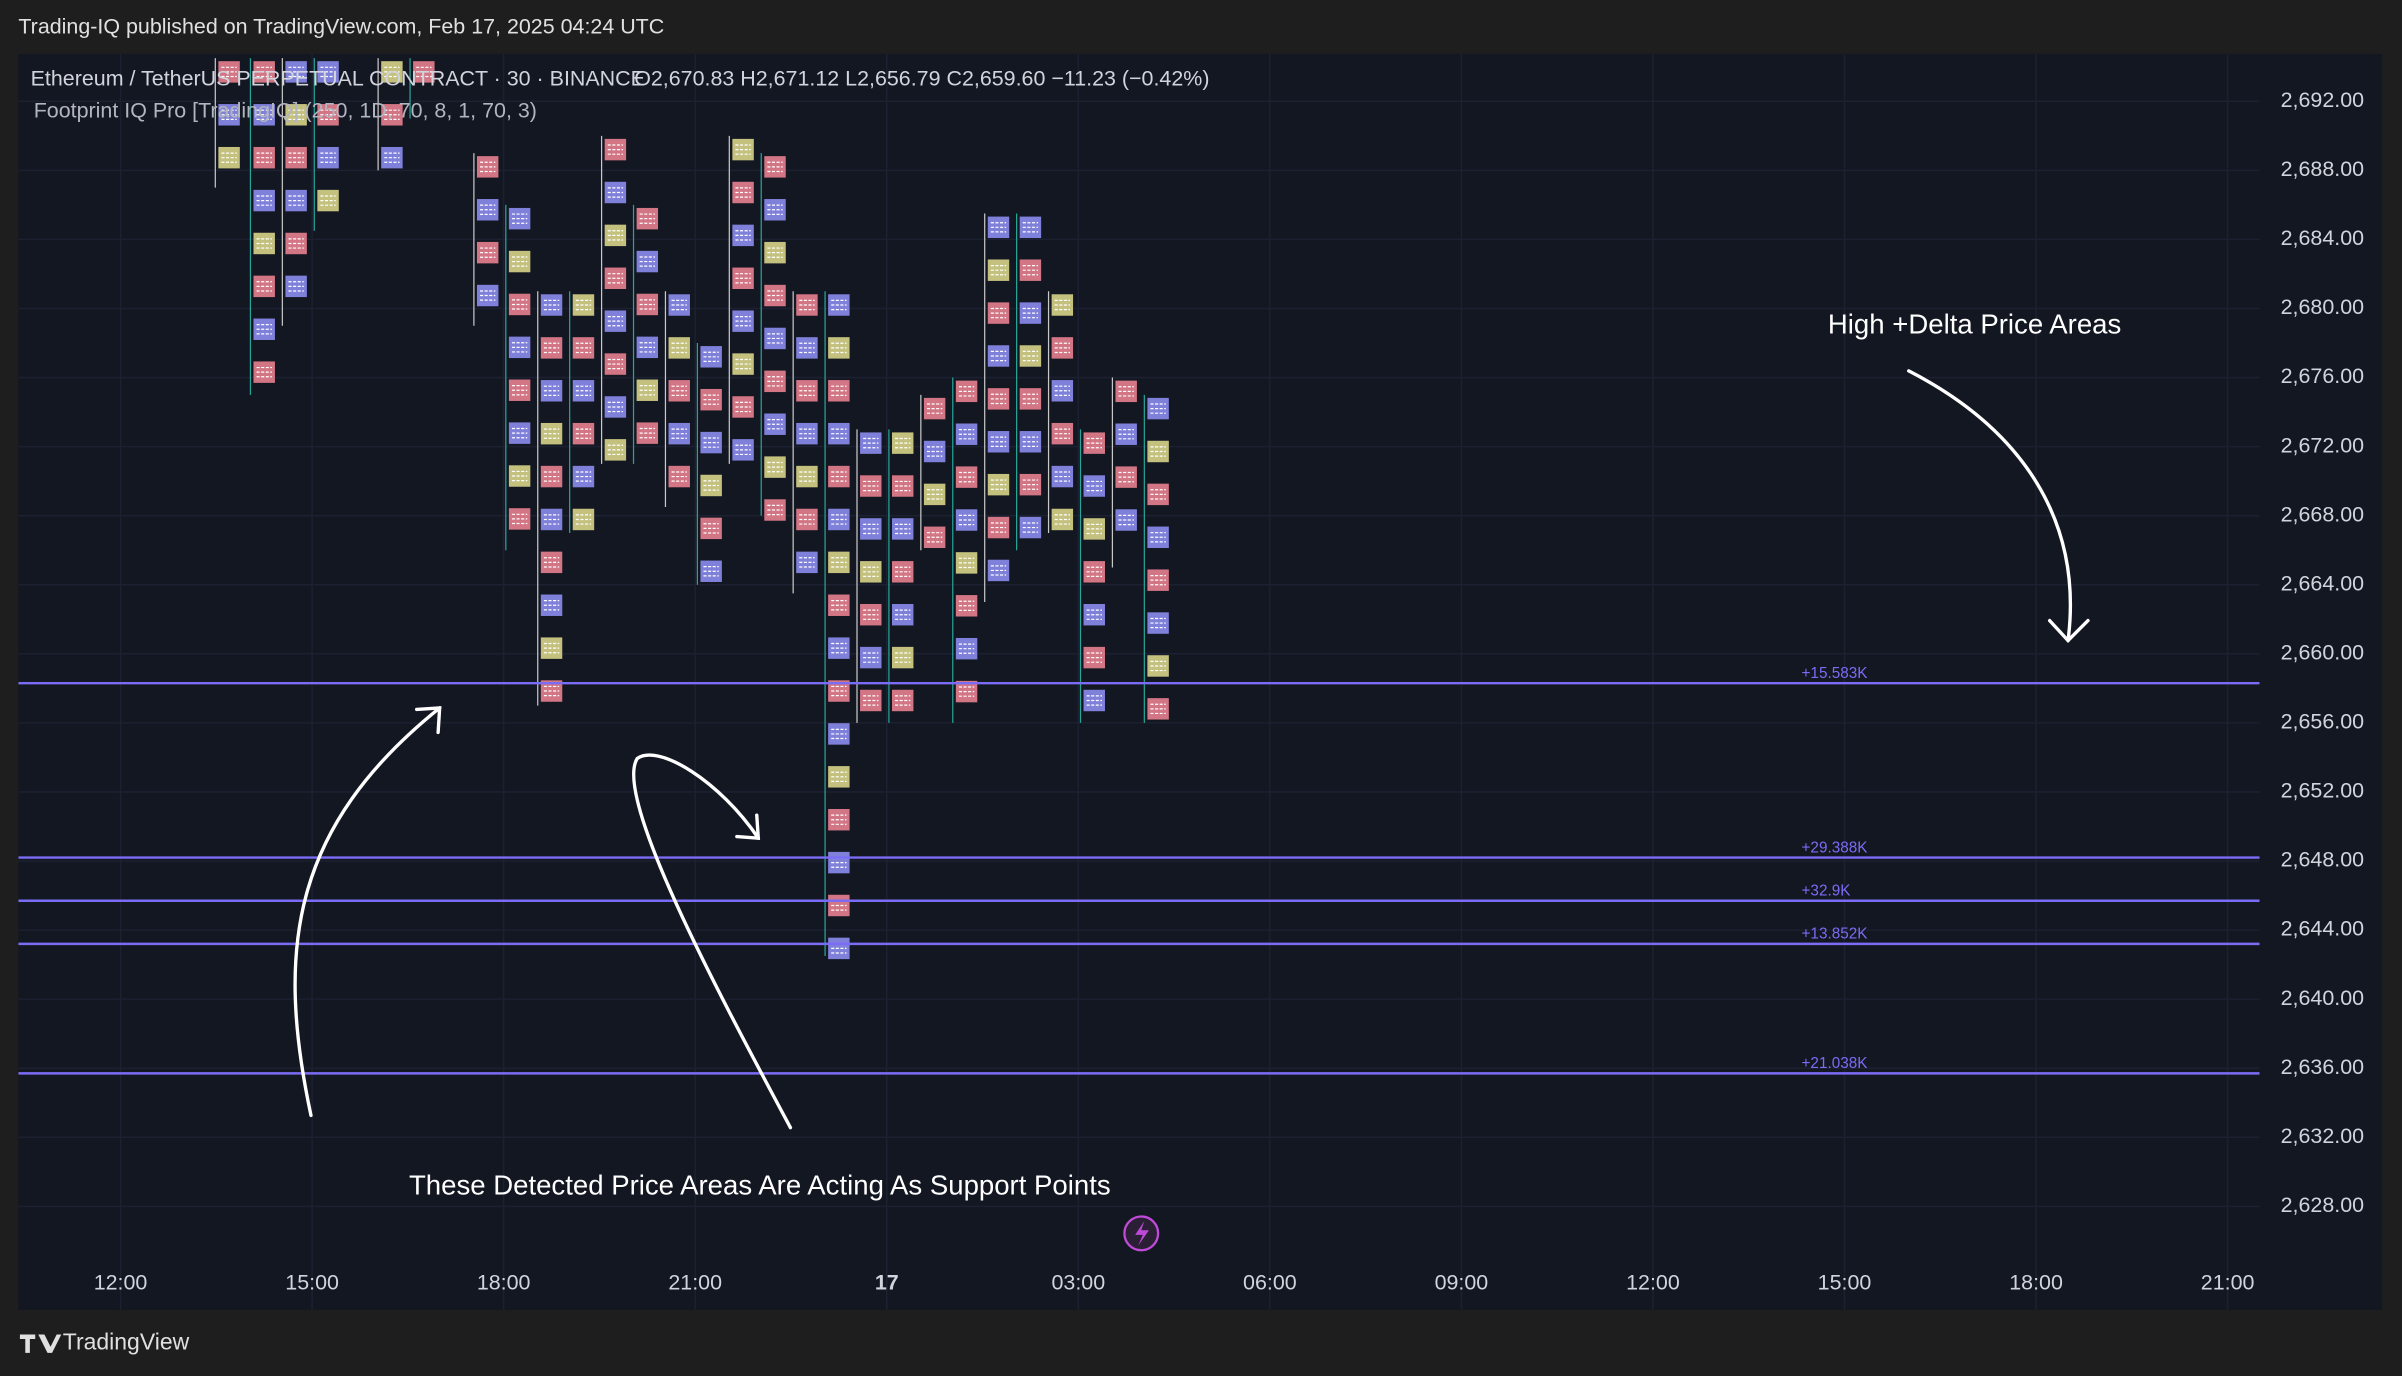 The image size is (2402, 1376). Describe the element at coordinates (2323, 445) in the screenshot. I see `y-tick-label: 2,672.00` at that location.